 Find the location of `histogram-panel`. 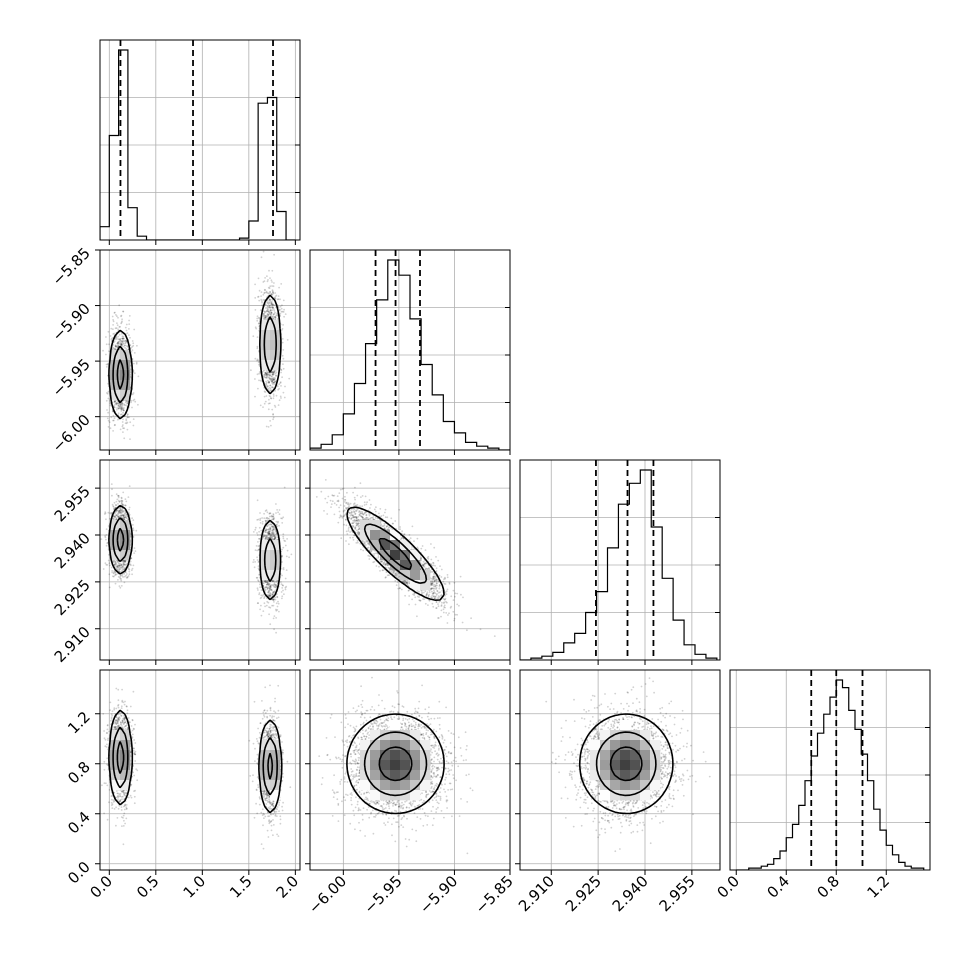

histogram-panel is located at coordinates (620, 560).